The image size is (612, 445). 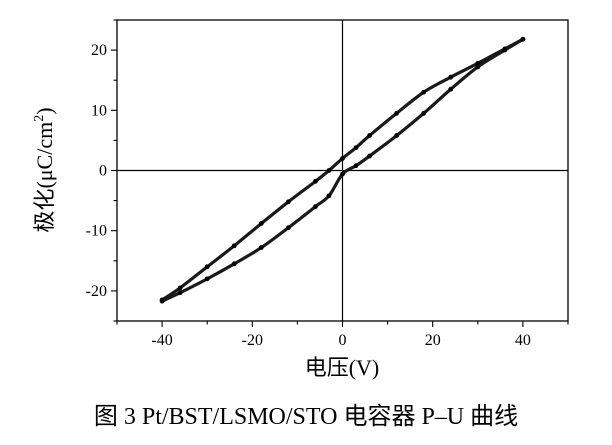 I want to click on x-tick-label: -20, so click(x=252, y=340).